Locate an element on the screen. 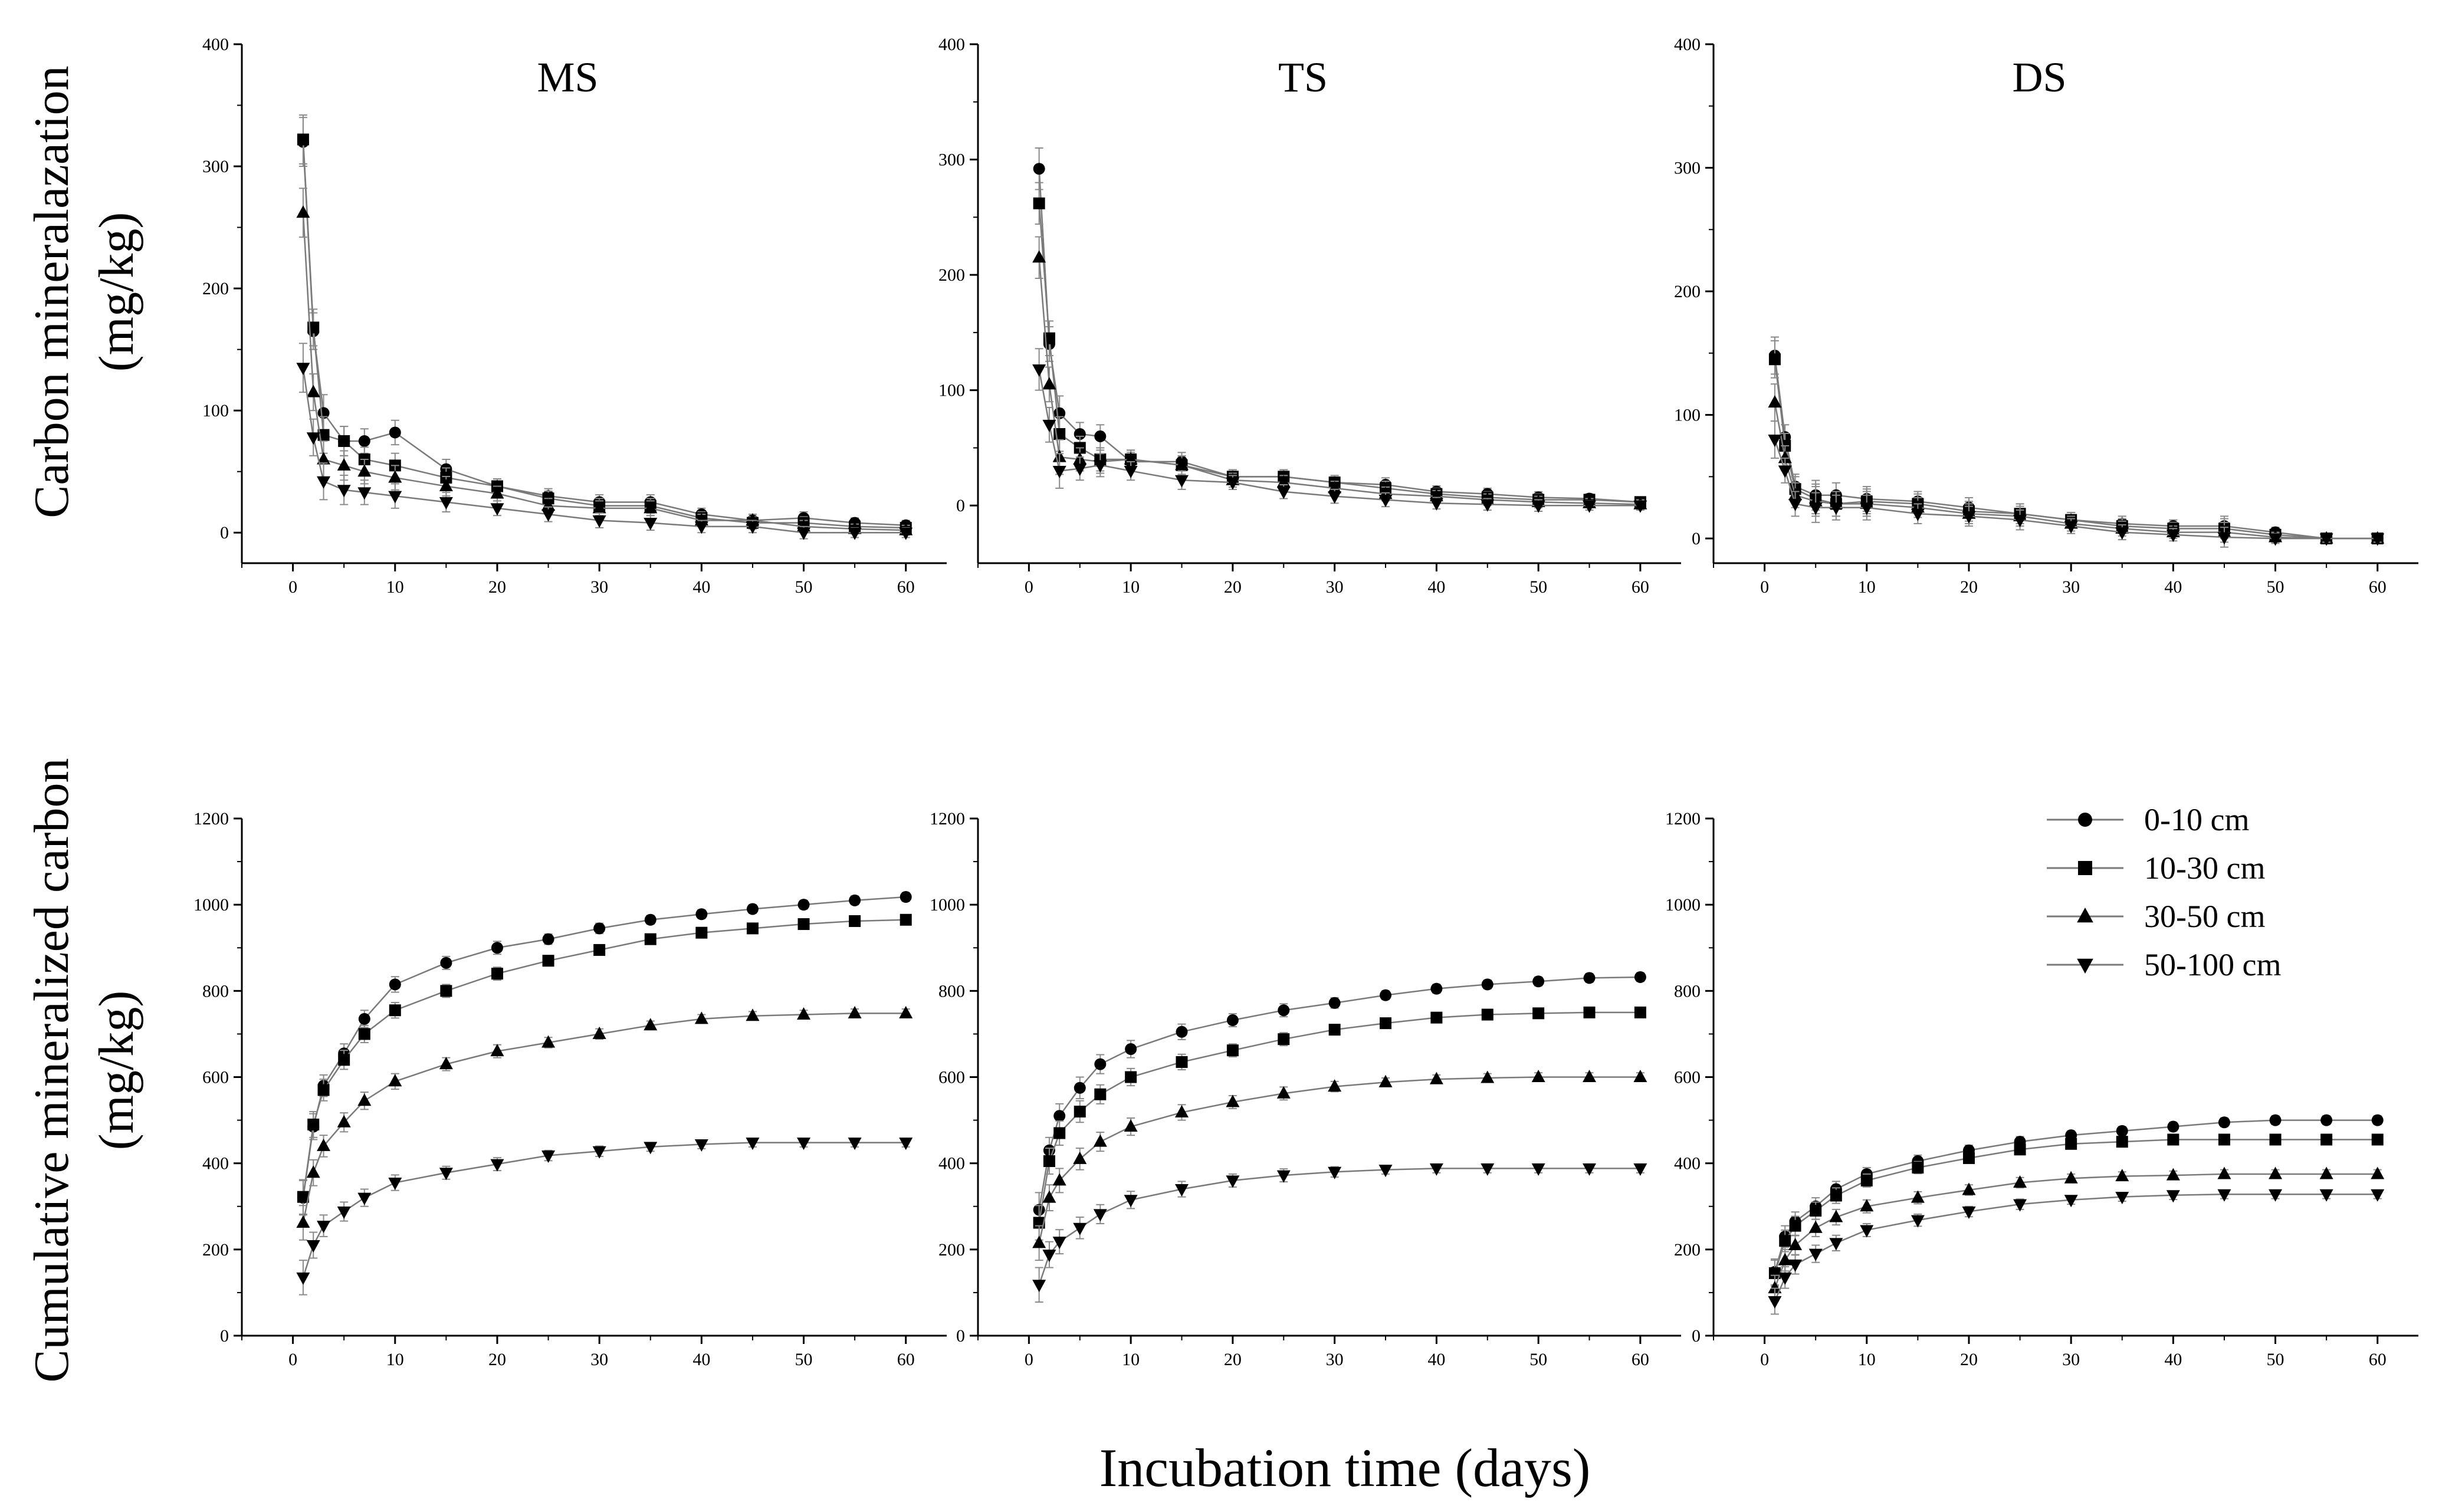  legend-label: 50-100 cm is located at coordinates (2212, 965).